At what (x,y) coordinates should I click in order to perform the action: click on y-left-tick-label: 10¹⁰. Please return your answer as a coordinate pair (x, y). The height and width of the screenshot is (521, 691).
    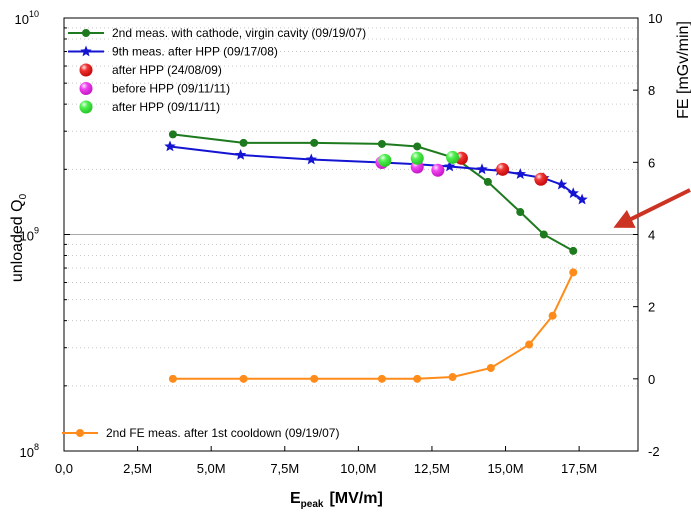
    Looking at the image, I should click on (27, 18).